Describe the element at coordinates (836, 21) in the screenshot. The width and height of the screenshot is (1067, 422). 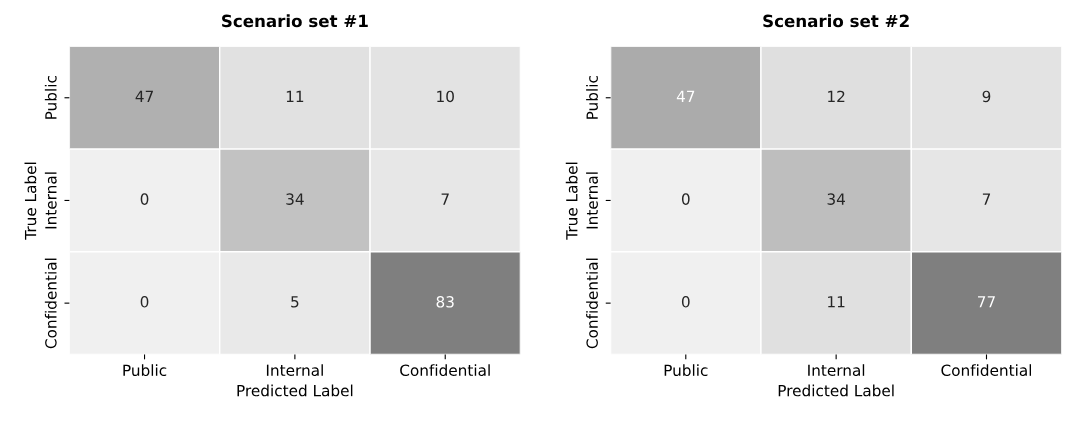
I see `chart-title: Scenario set #2` at that location.